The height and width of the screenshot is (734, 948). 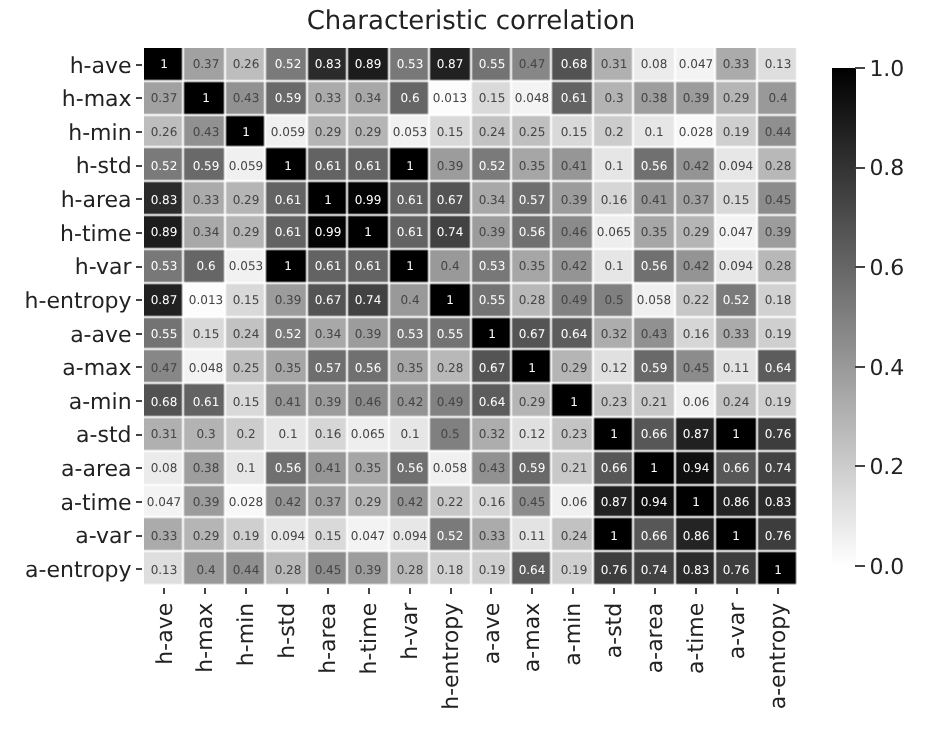 I want to click on x-tick-label: a-var, so click(x=736, y=630).